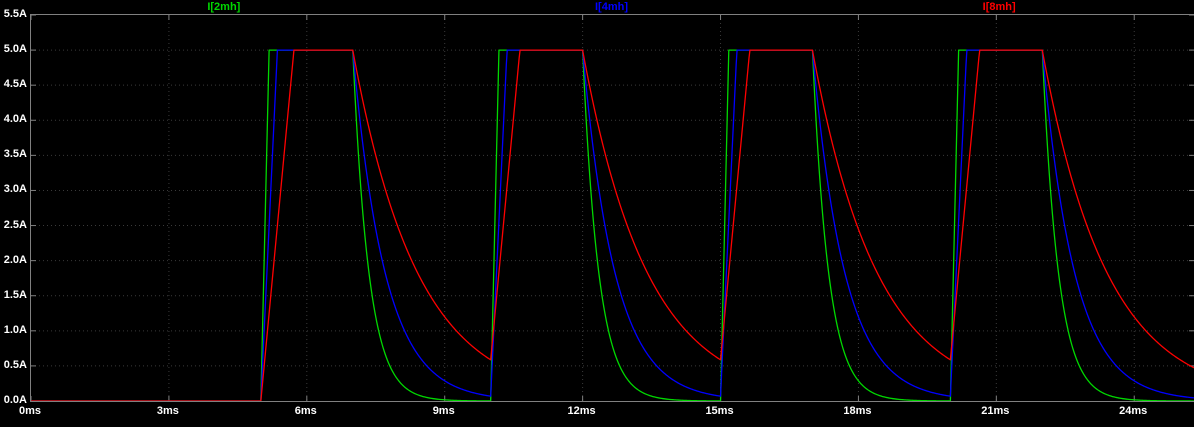 The width and height of the screenshot is (1194, 427). I want to click on trace-label-i4mh: I[4mh], so click(611, 7).